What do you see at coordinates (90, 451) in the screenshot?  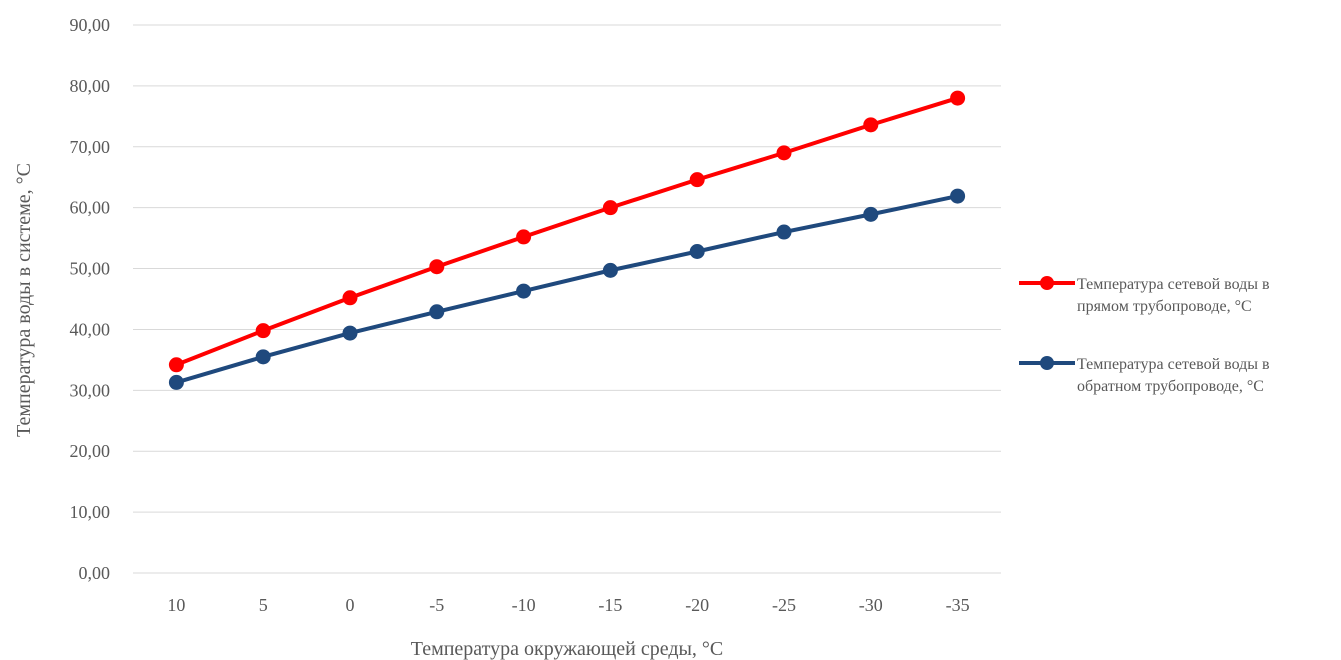 I see `y-tick-label: 20,00` at bounding box center [90, 451].